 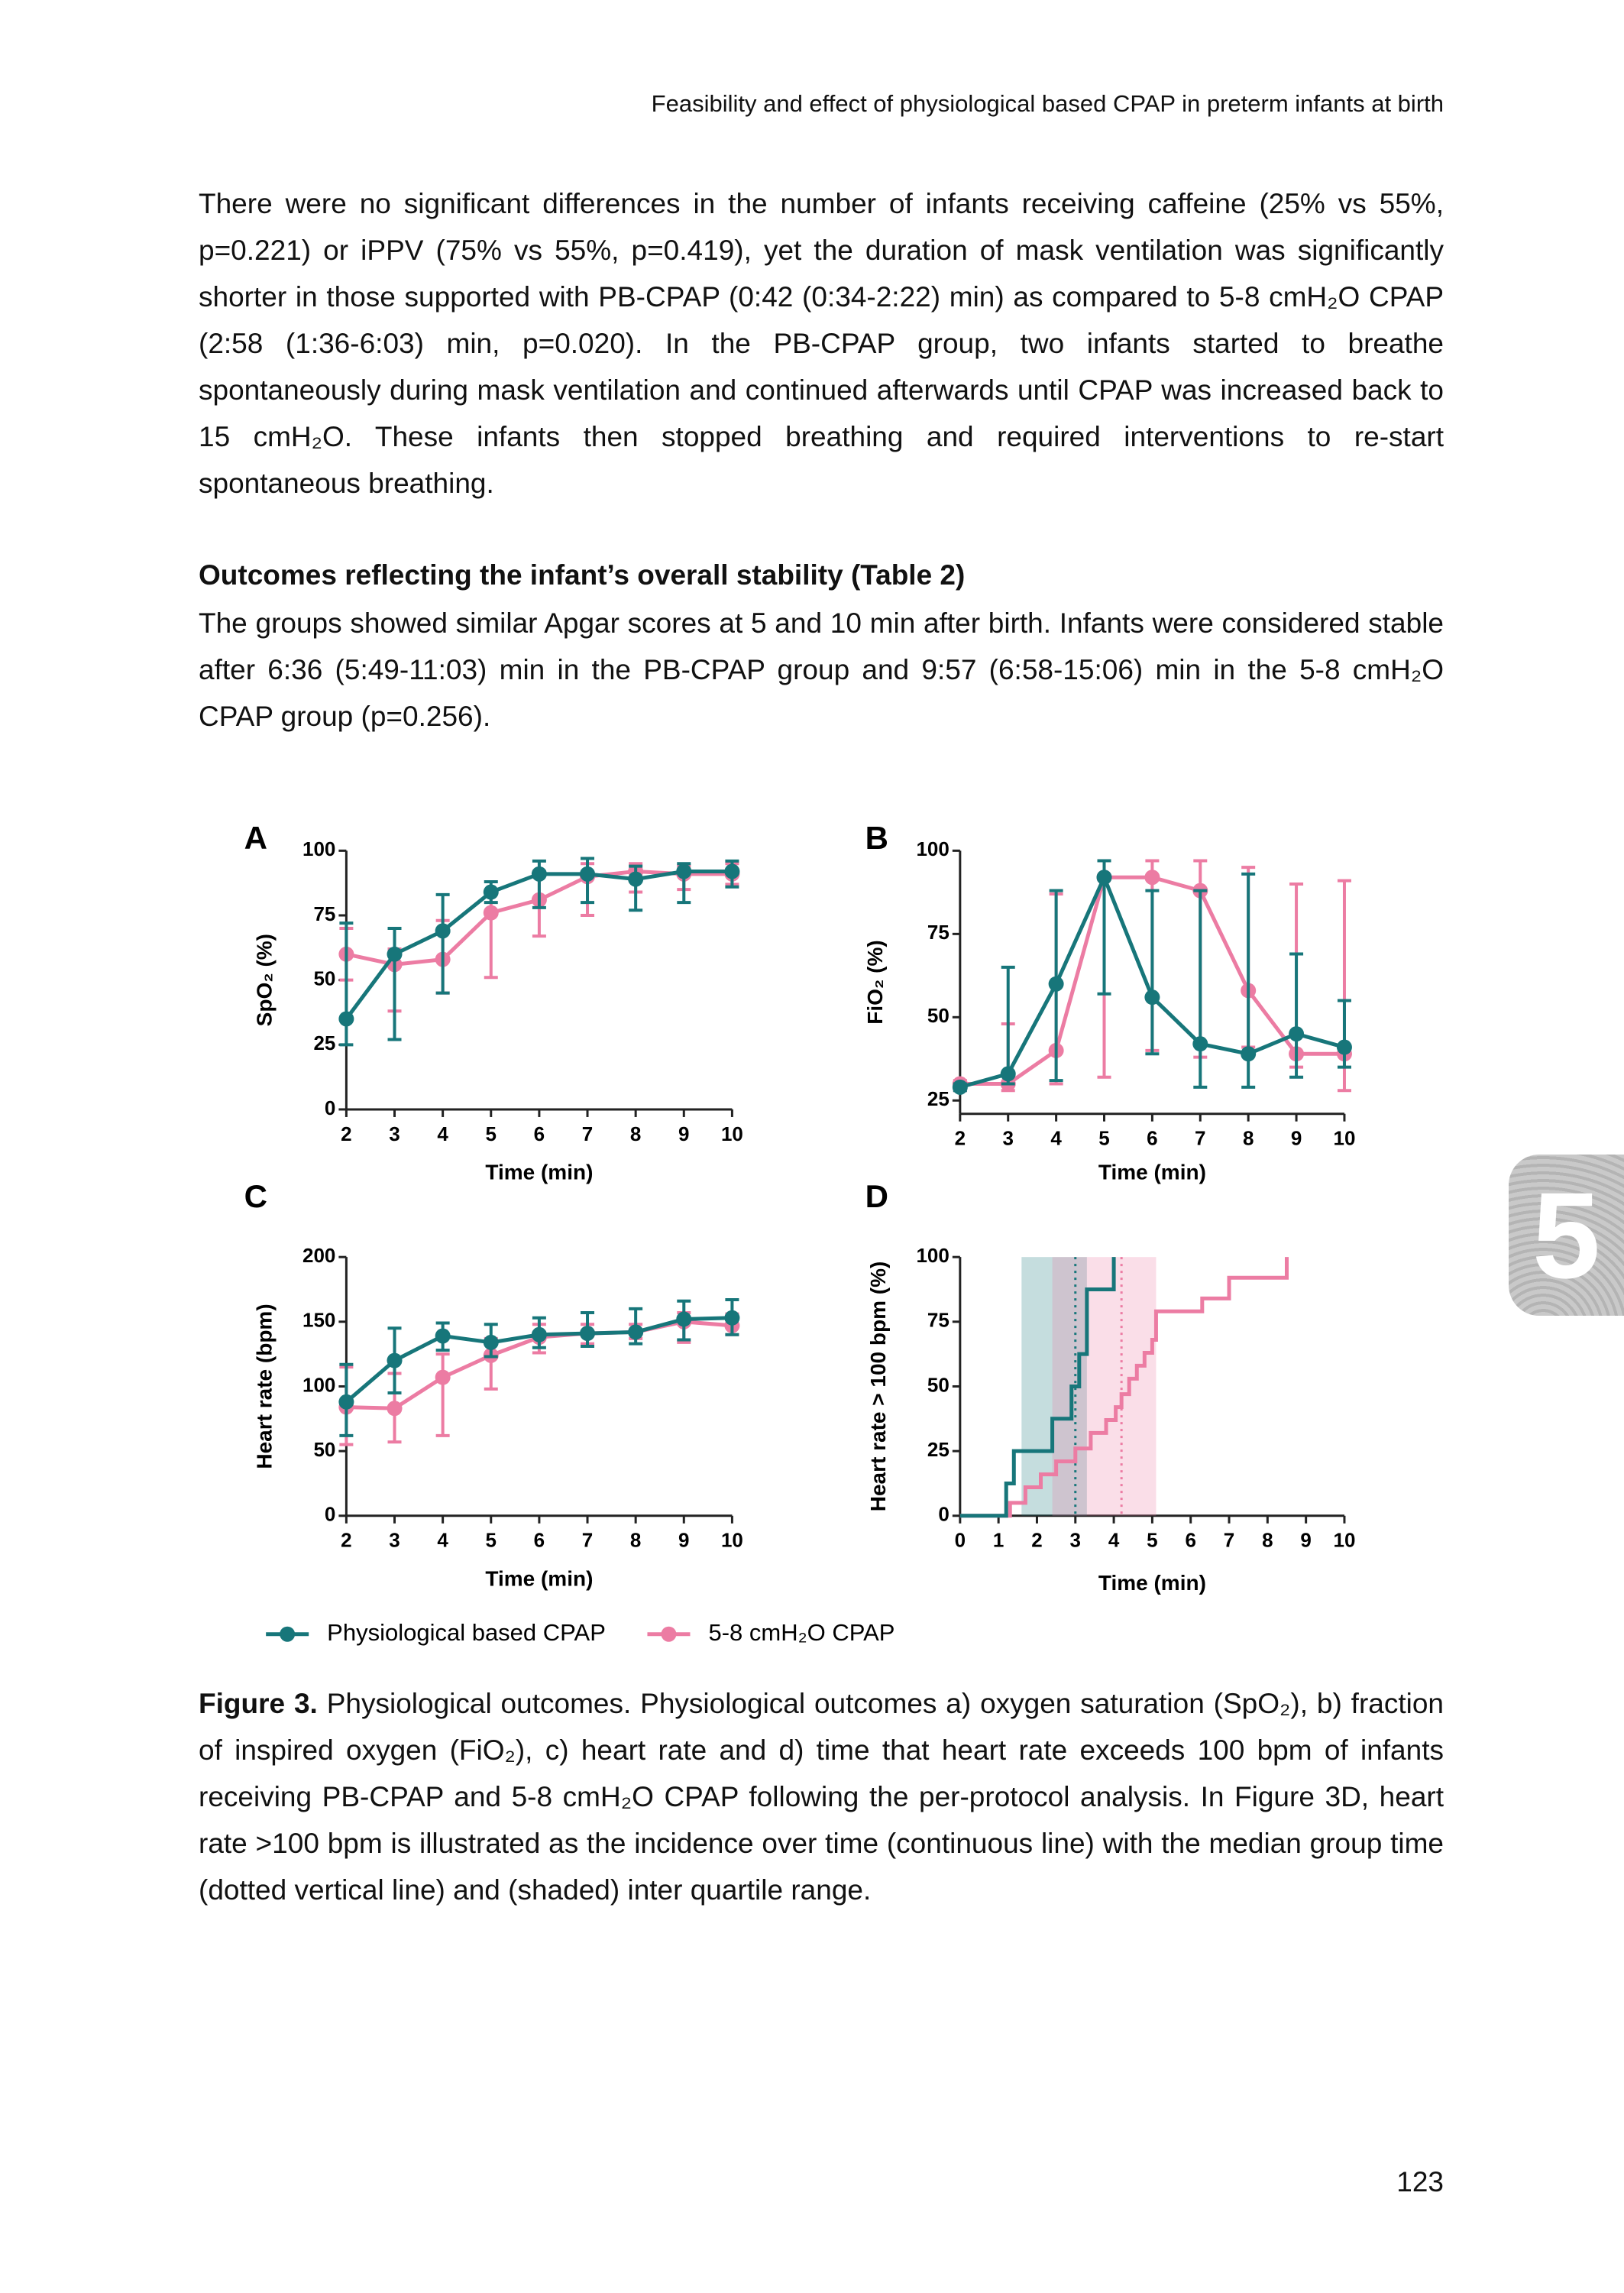 What do you see at coordinates (255, 838) in the screenshot?
I see `panel-letter: A` at bounding box center [255, 838].